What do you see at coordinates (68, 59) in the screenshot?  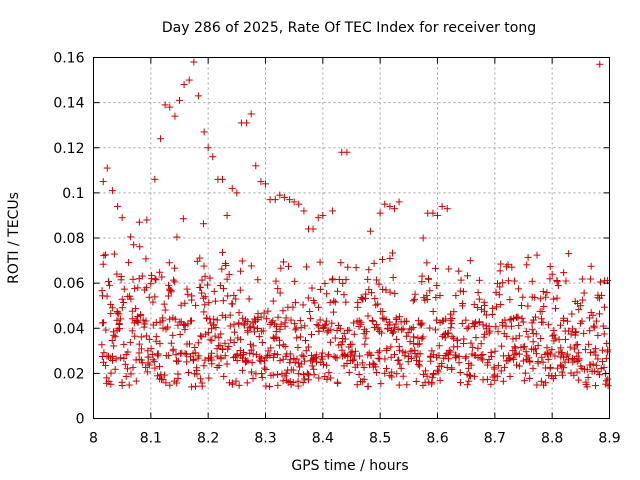 I see `y-tick-label: 0.16` at bounding box center [68, 59].